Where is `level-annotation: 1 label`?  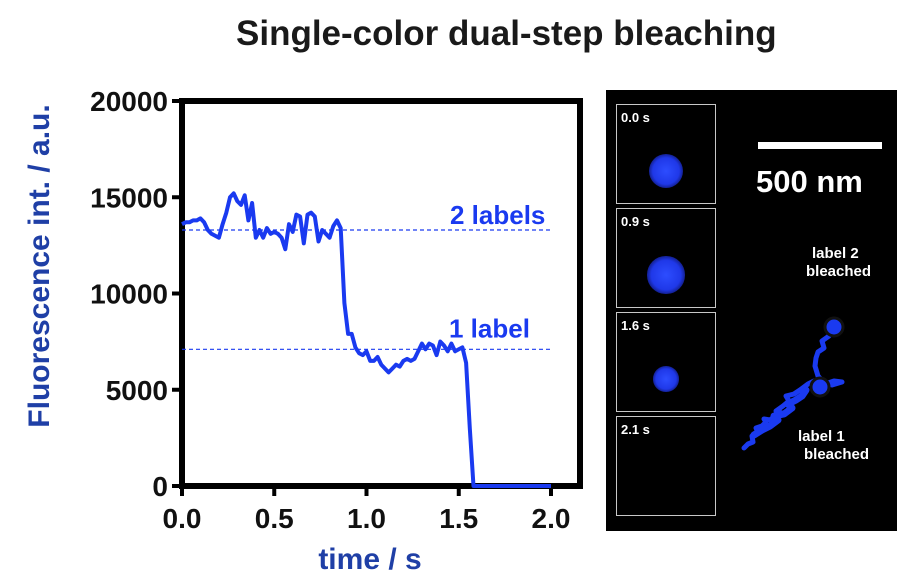 level-annotation: 1 label is located at coordinates (489, 328).